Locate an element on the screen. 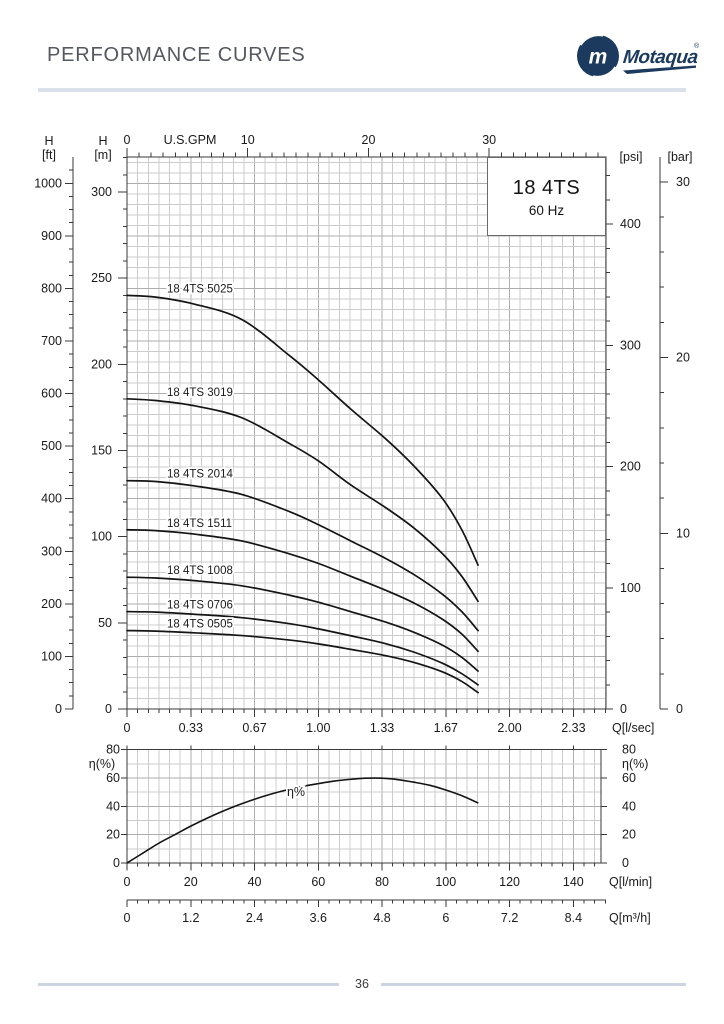 The height and width of the screenshot is (1024, 724). ft-tick-label: 300 is located at coordinates (51, 551).